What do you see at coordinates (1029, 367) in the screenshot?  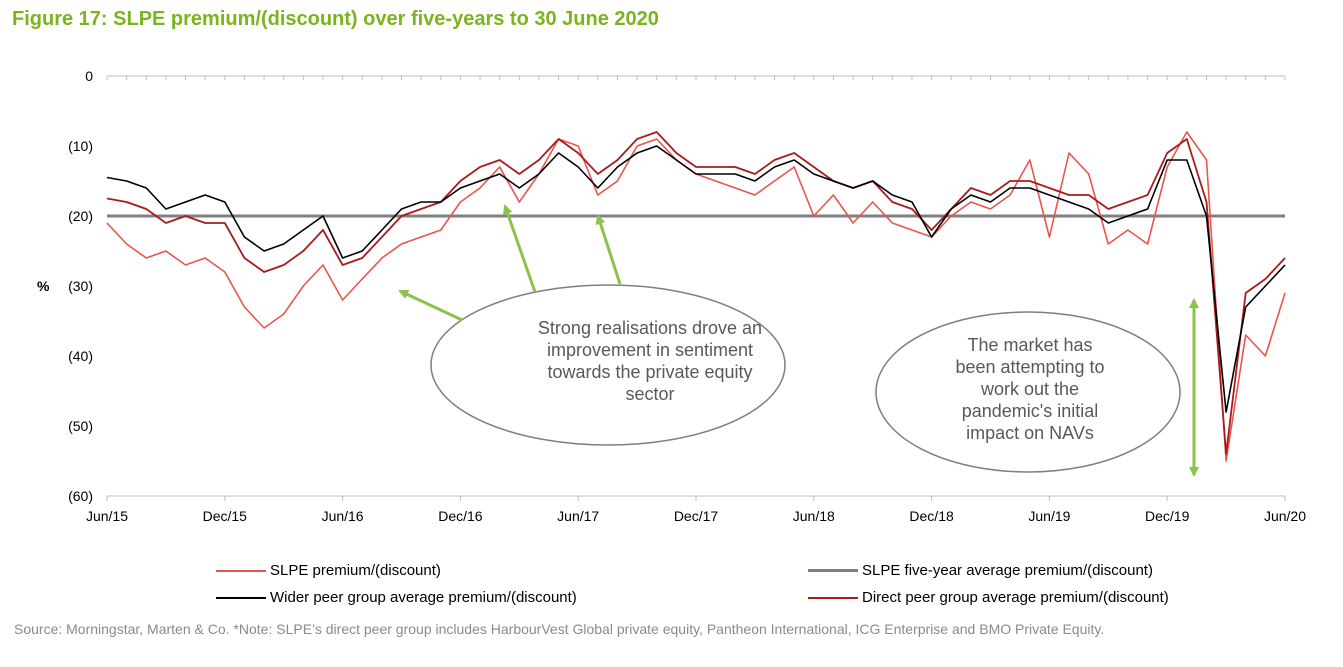 I see `annotation-text-pandemic: been attempting to` at bounding box center [1029, 367].